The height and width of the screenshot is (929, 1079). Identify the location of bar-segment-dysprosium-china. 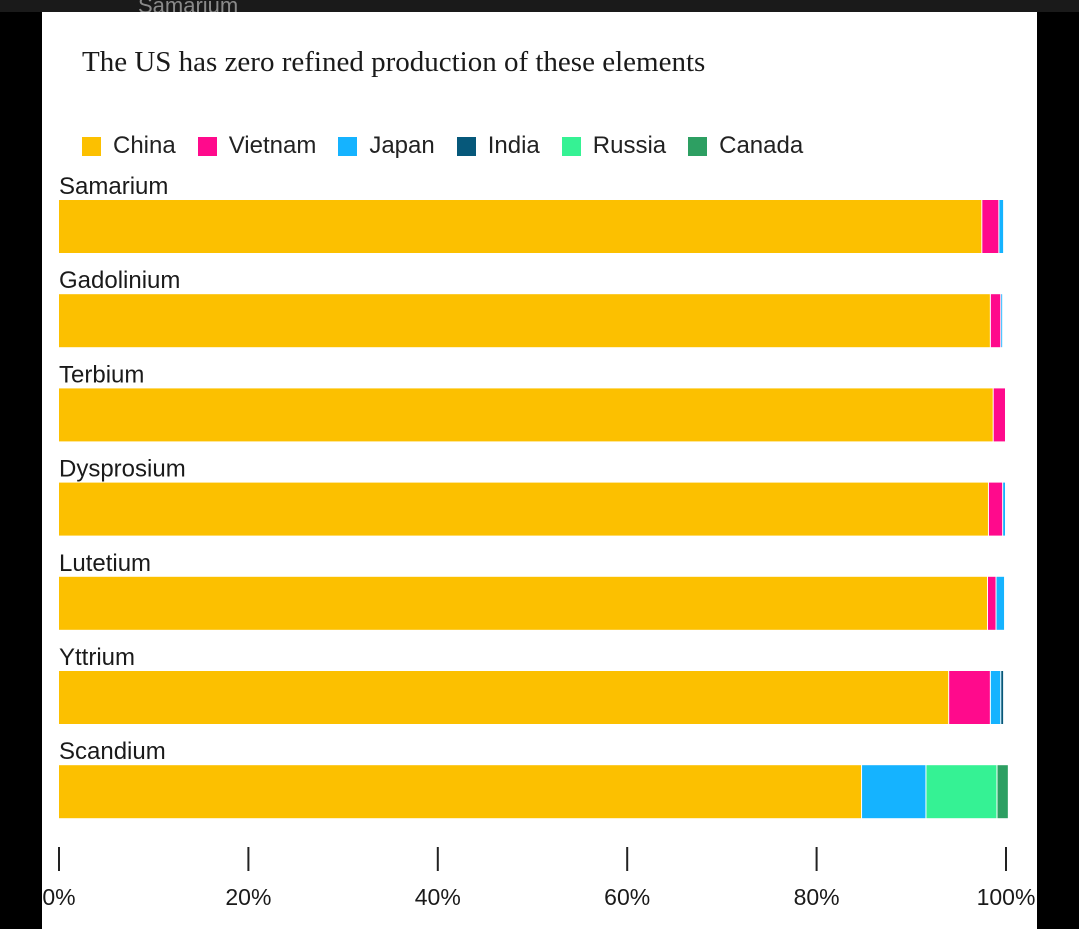
(523, 509).